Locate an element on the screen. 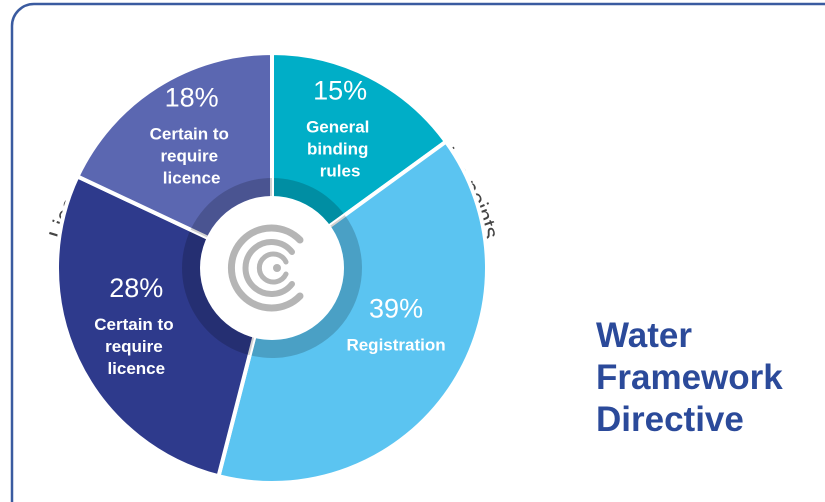 This screenshot has height=502, width=825. text-line: rules is located at coordinates (340, 171).